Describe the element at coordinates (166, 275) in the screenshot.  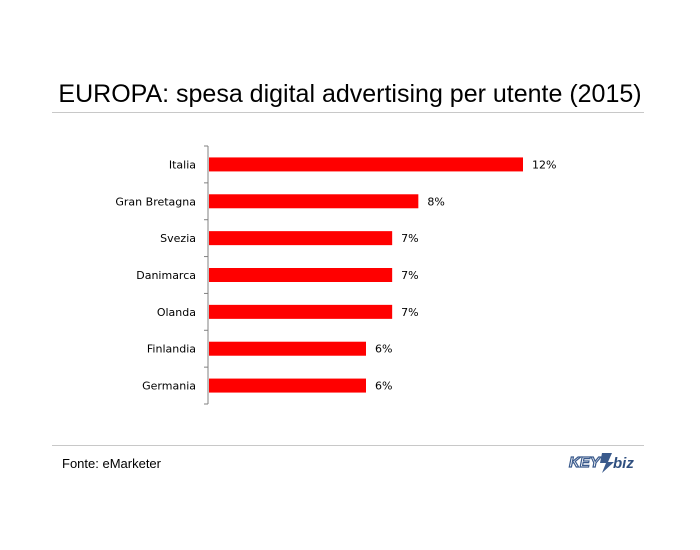
I see `category-label: Danimarca` at that location.